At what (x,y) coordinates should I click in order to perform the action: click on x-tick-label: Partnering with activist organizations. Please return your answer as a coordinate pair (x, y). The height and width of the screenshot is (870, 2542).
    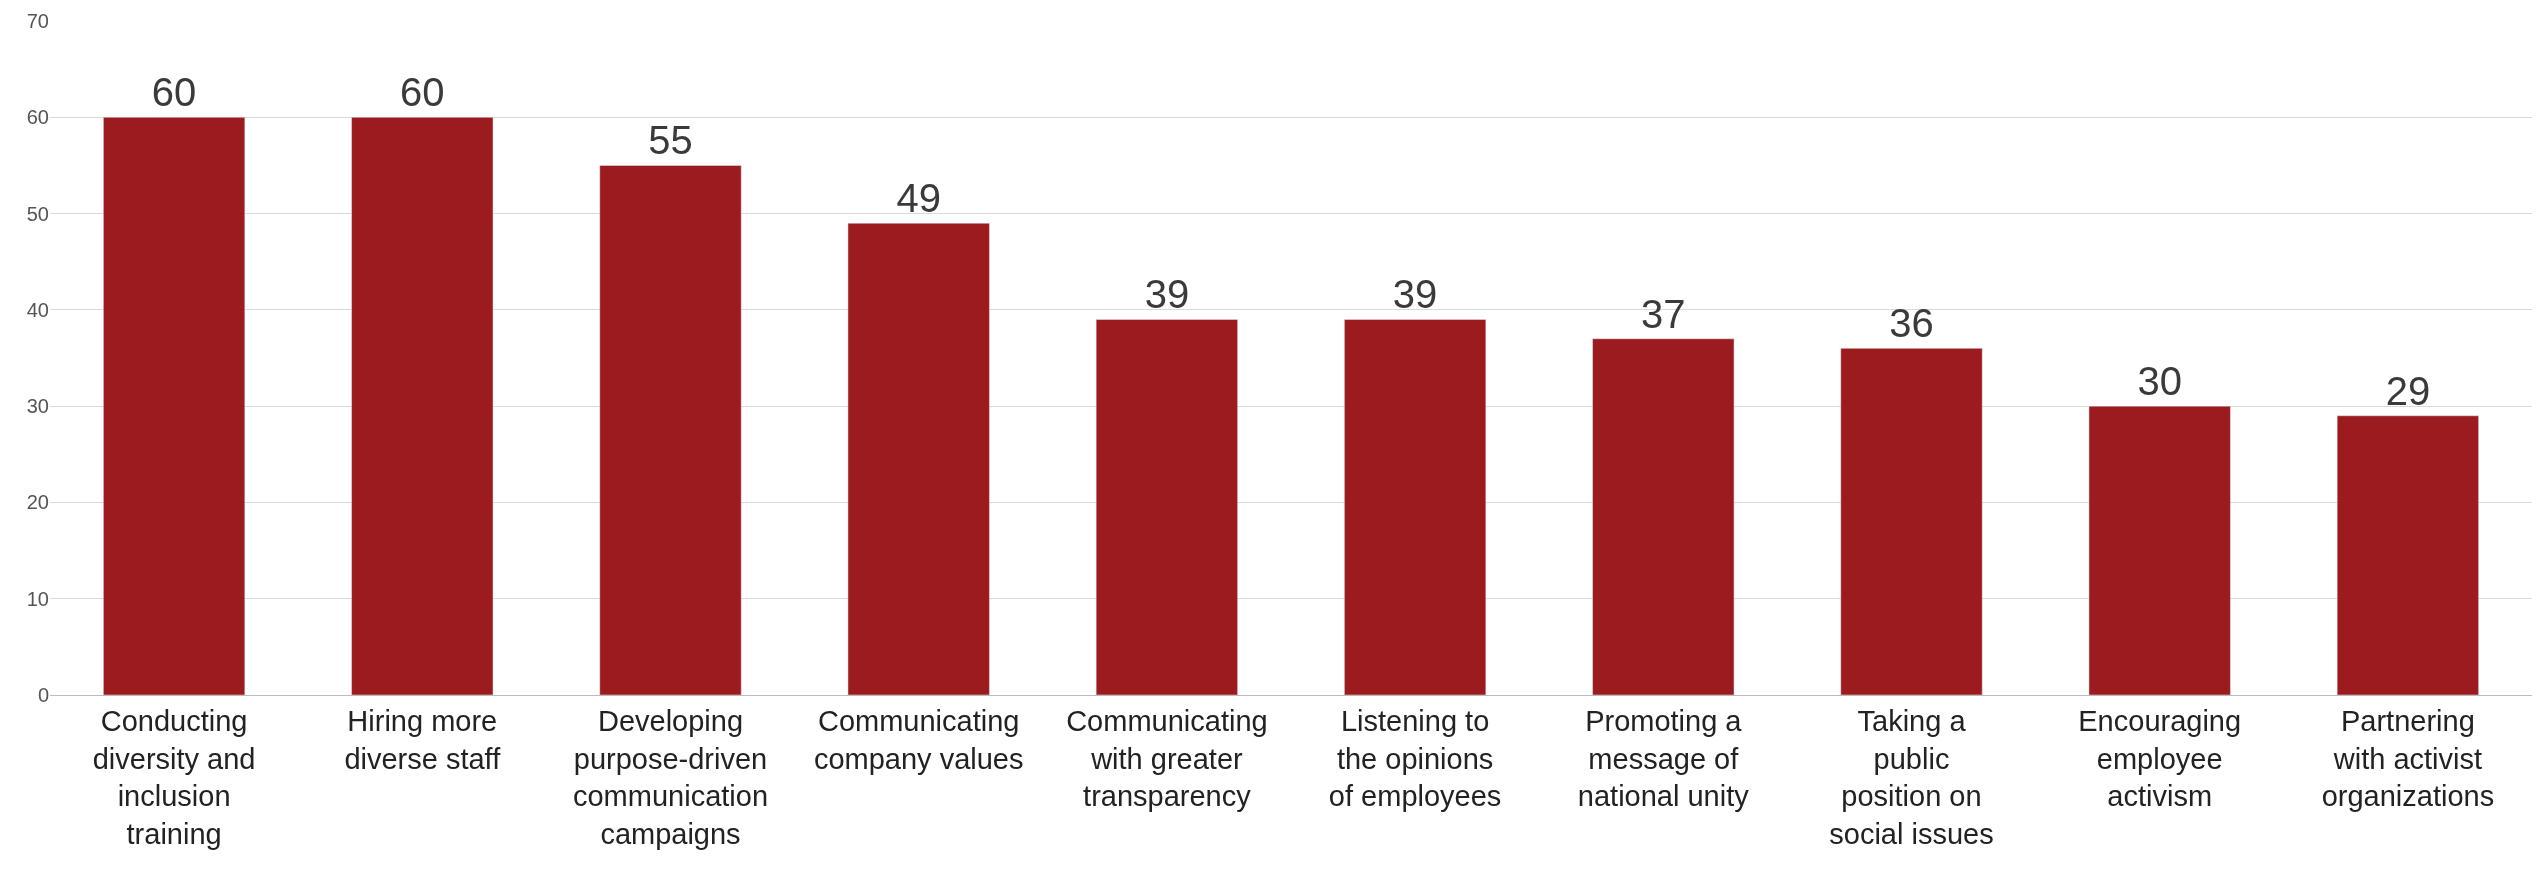
    Looking at the image, I should click on (2408, 758).